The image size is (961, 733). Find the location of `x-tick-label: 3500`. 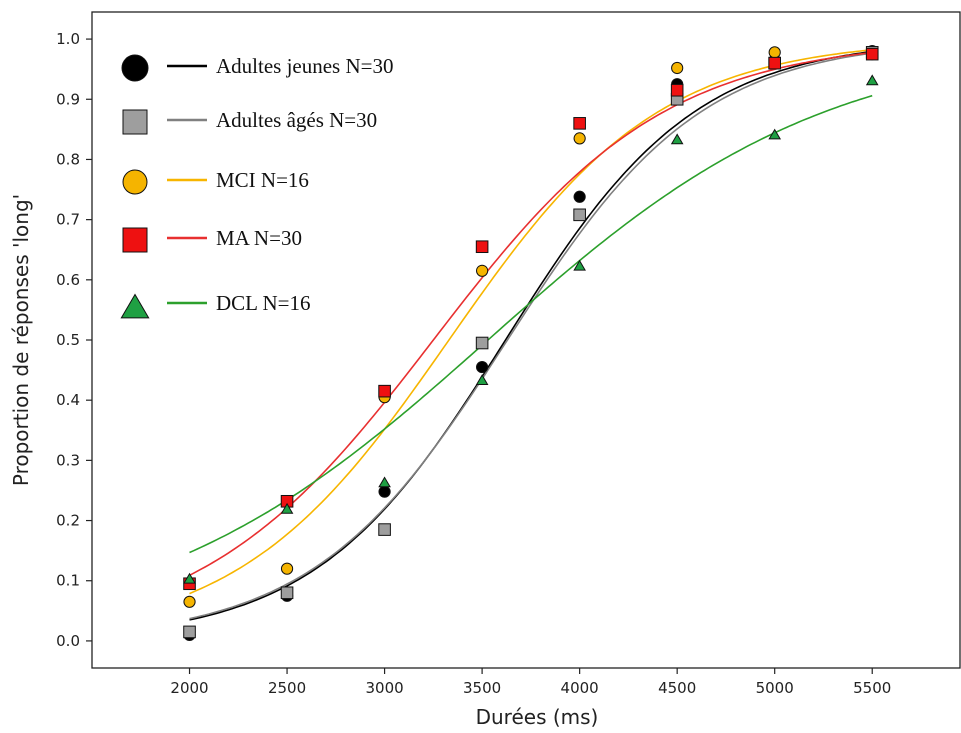

x-tick-label: 3500 is located at coordinates (482, 688).